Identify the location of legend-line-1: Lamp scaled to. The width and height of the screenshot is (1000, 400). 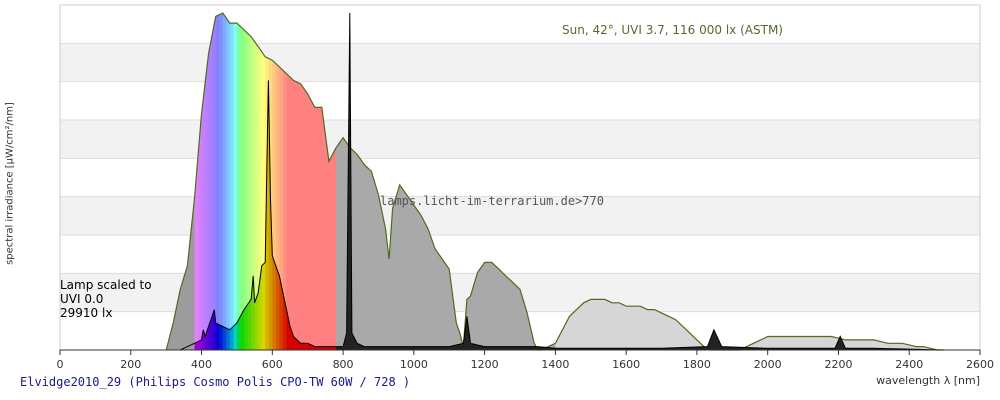
(106, 285).